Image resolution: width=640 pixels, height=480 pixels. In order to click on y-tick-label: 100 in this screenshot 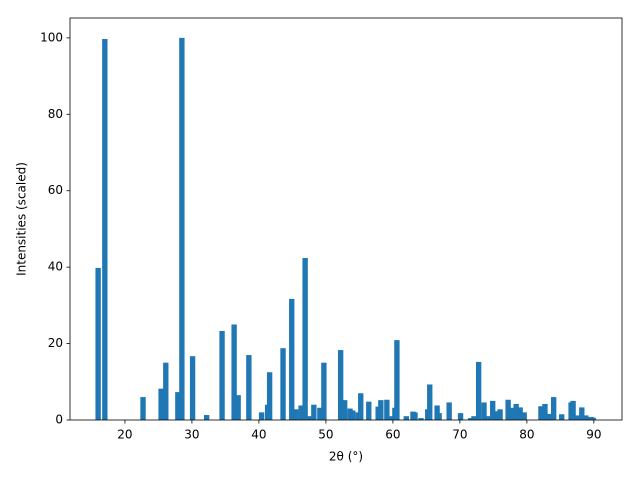, I will do `click(51, 37)`.